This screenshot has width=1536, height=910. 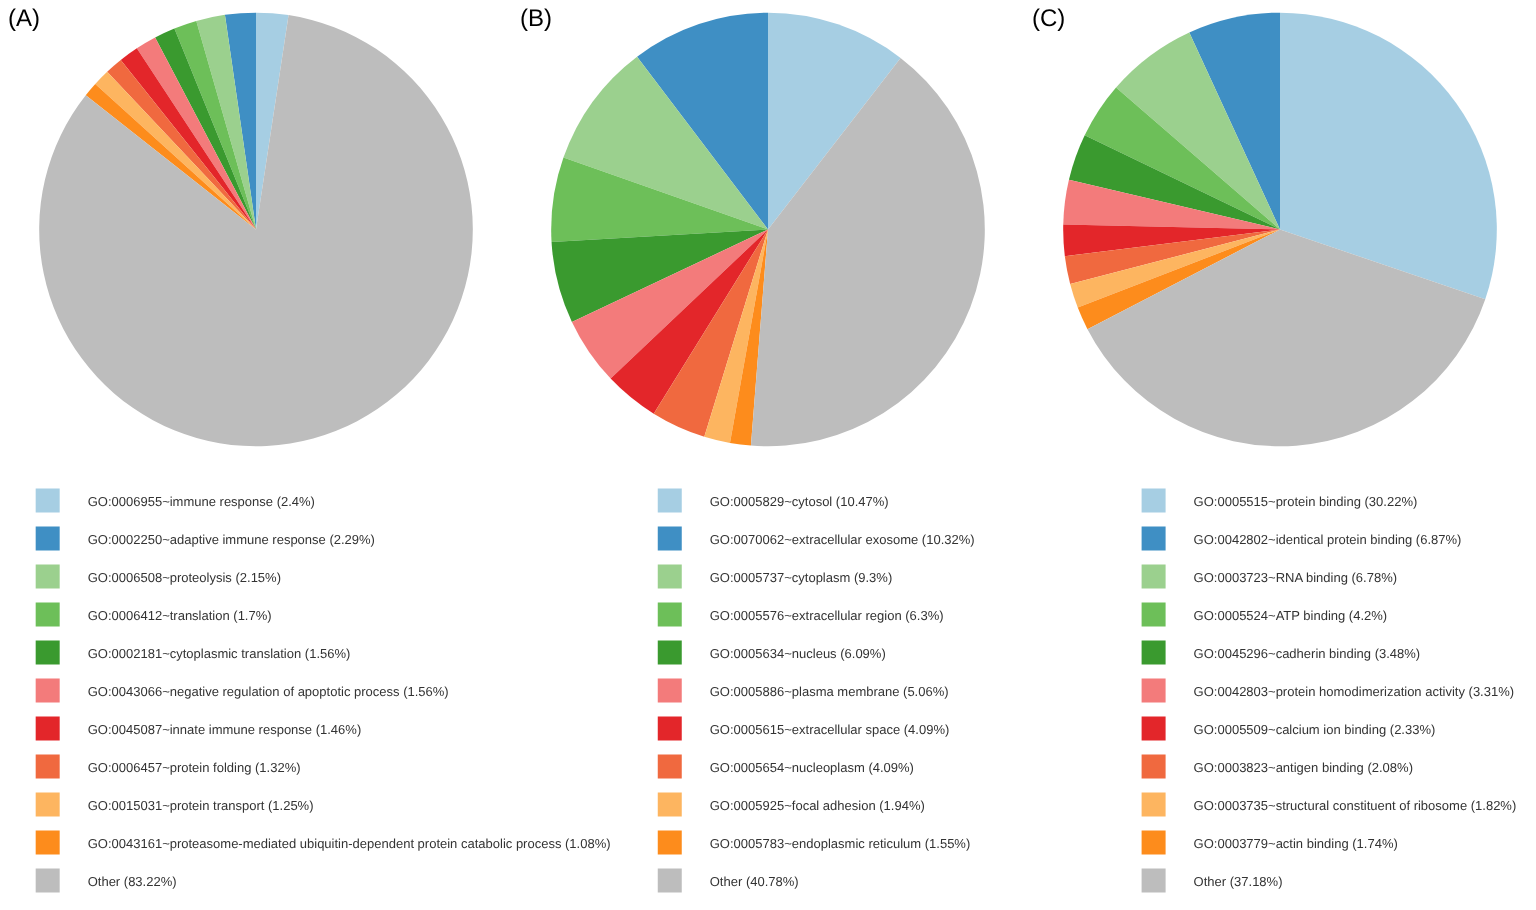 What do you see at coordinates (536, 18) in the screenshot?
I see `chart-title: (B)` at bounding box center [536, 18].